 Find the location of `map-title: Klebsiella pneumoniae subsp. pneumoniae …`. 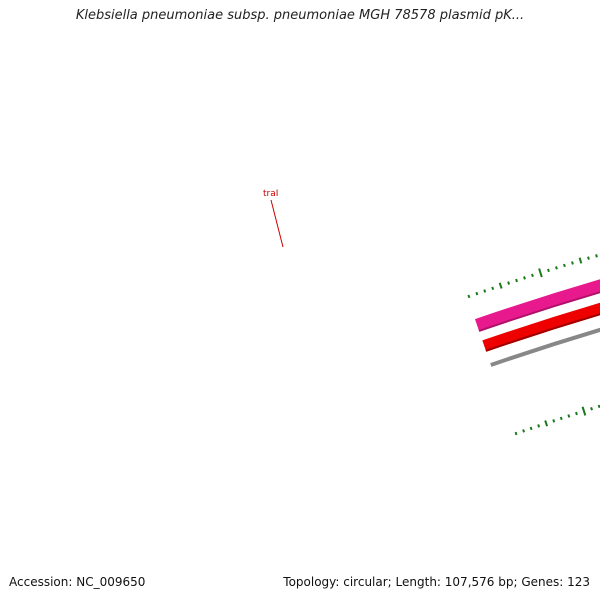

map-title: Klebsiella pneumoniae subsp. pneumoniae … is located at coordinates (300, 15).